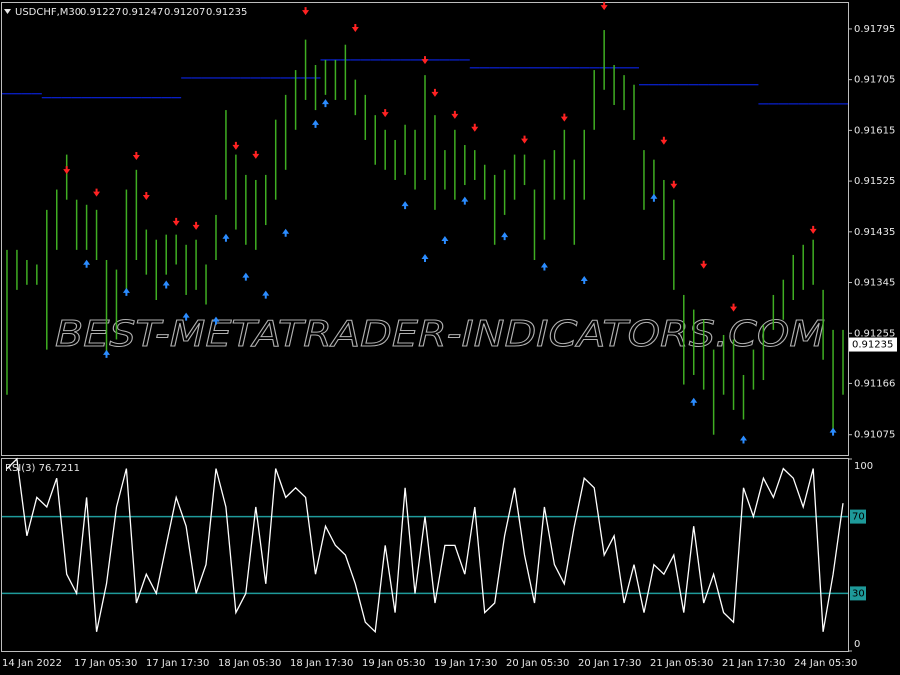 This screenshot has height=675, width=900. I want to click on x-tick-label: 19 Jan 17:30, so click(465, 663).